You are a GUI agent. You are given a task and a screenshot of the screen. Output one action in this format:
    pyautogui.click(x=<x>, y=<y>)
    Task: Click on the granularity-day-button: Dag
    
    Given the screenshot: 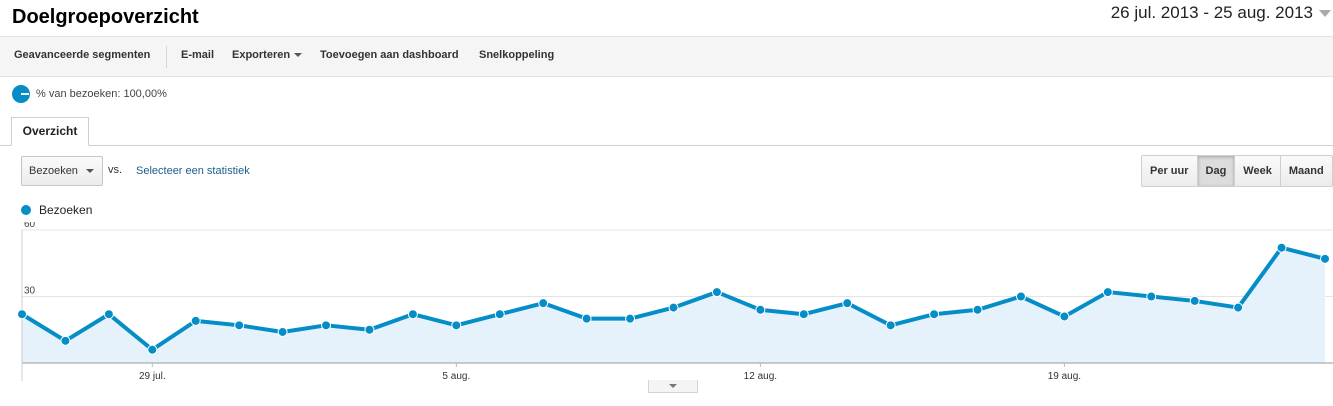 What is the action you would take?
    pyautogui.click(x=1215, y=171)
    